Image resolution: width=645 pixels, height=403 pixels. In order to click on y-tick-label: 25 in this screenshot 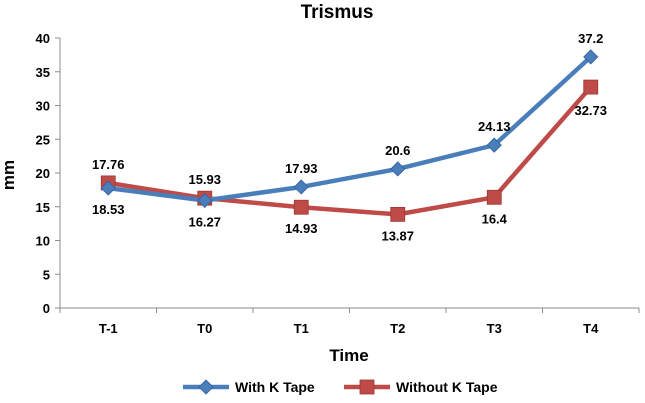, I will do `click(43, 139)`.